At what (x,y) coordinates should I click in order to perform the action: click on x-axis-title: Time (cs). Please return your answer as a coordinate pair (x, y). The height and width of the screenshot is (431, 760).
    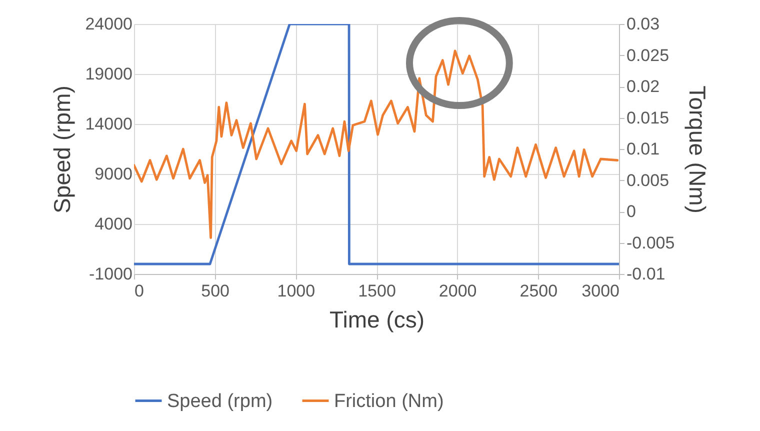
    Looking at the image, I should click on (377, 319).